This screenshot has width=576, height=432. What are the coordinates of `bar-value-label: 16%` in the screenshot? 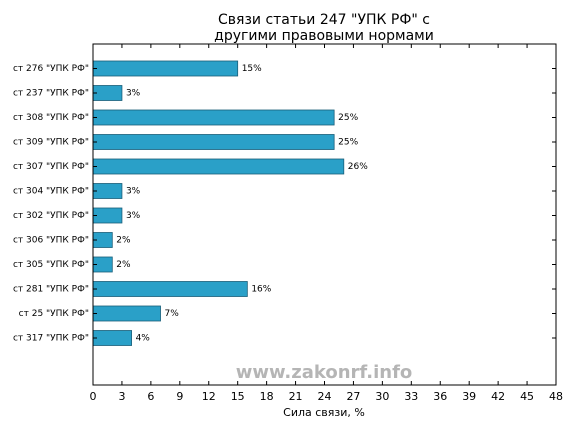 It's located at (261, 290).